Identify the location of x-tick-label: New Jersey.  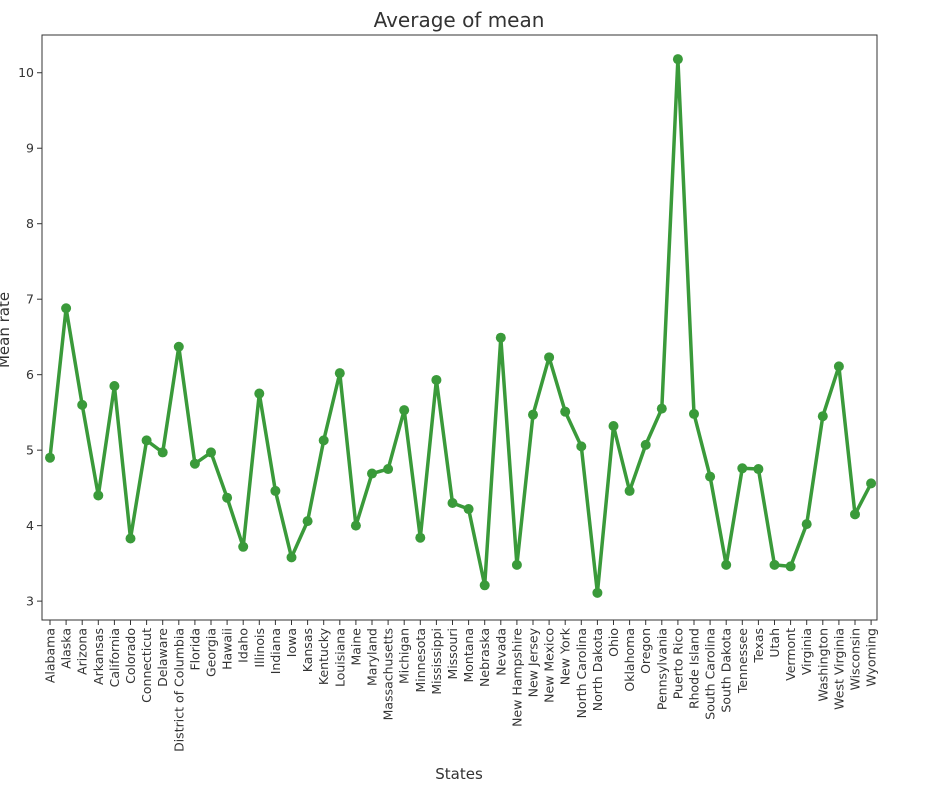
(533, 662).